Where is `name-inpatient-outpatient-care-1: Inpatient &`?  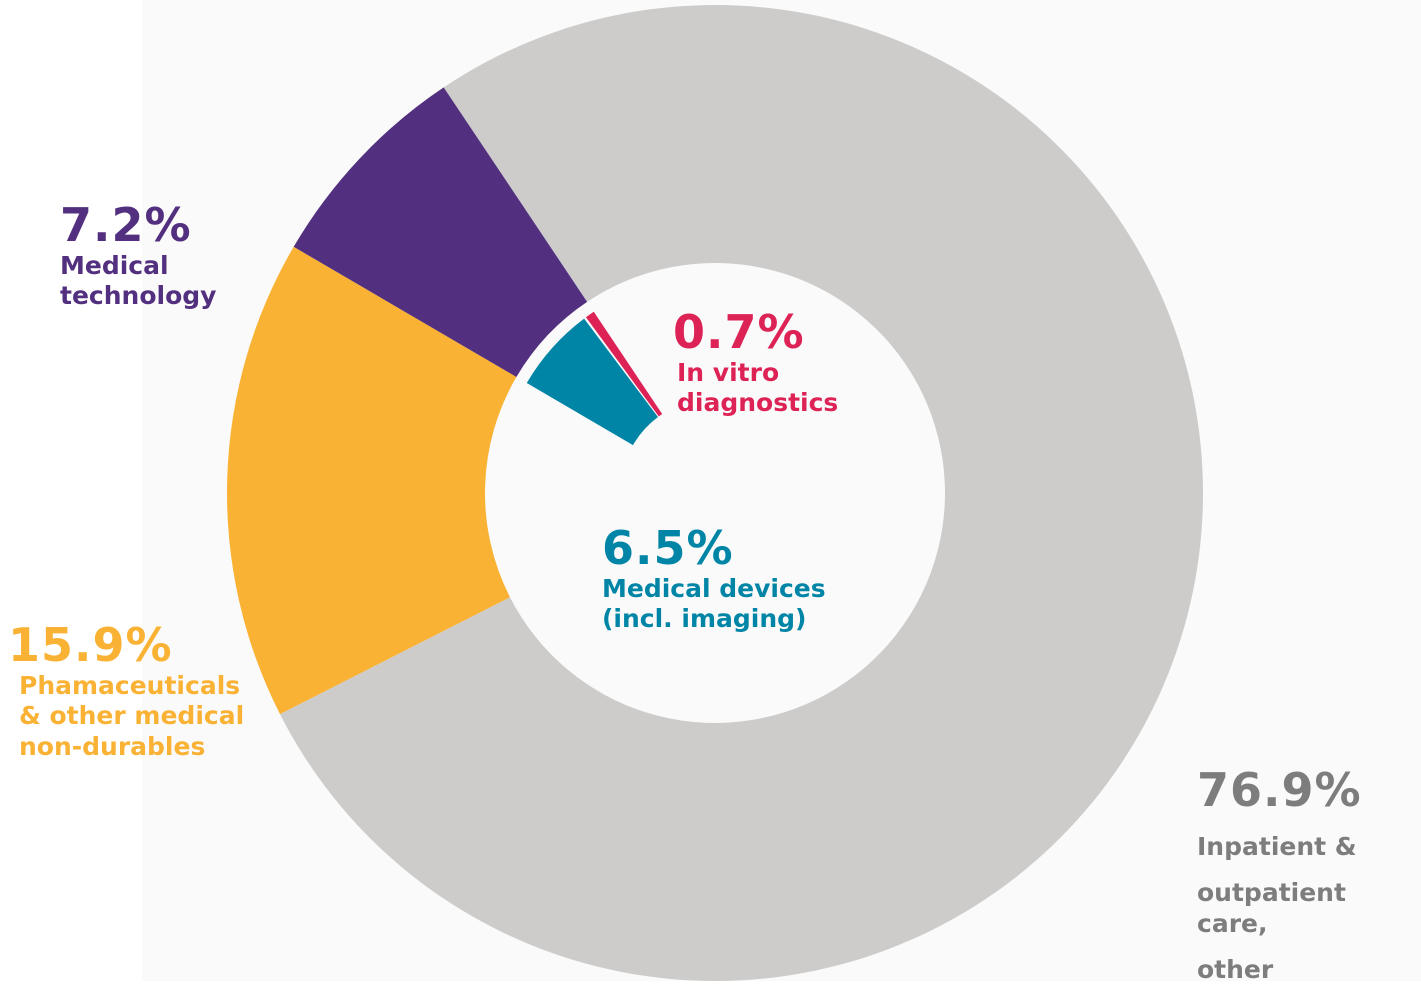 name-inpatient-outpatient-care-1: Inpatient & is located at coordinates (1277, 846).